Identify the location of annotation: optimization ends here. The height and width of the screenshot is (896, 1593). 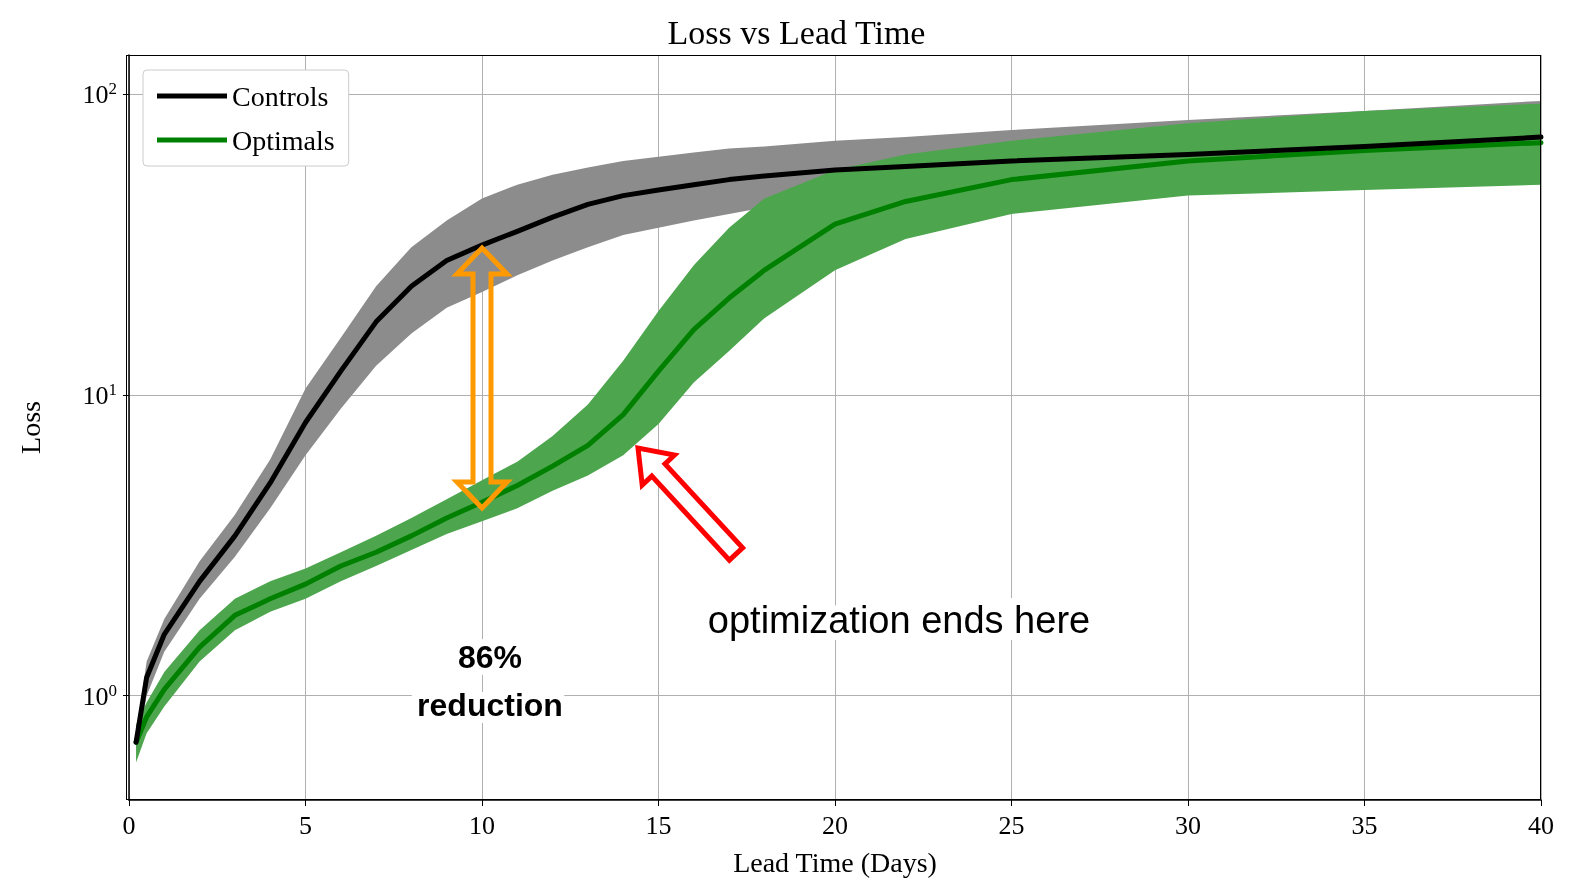
(899, 620).